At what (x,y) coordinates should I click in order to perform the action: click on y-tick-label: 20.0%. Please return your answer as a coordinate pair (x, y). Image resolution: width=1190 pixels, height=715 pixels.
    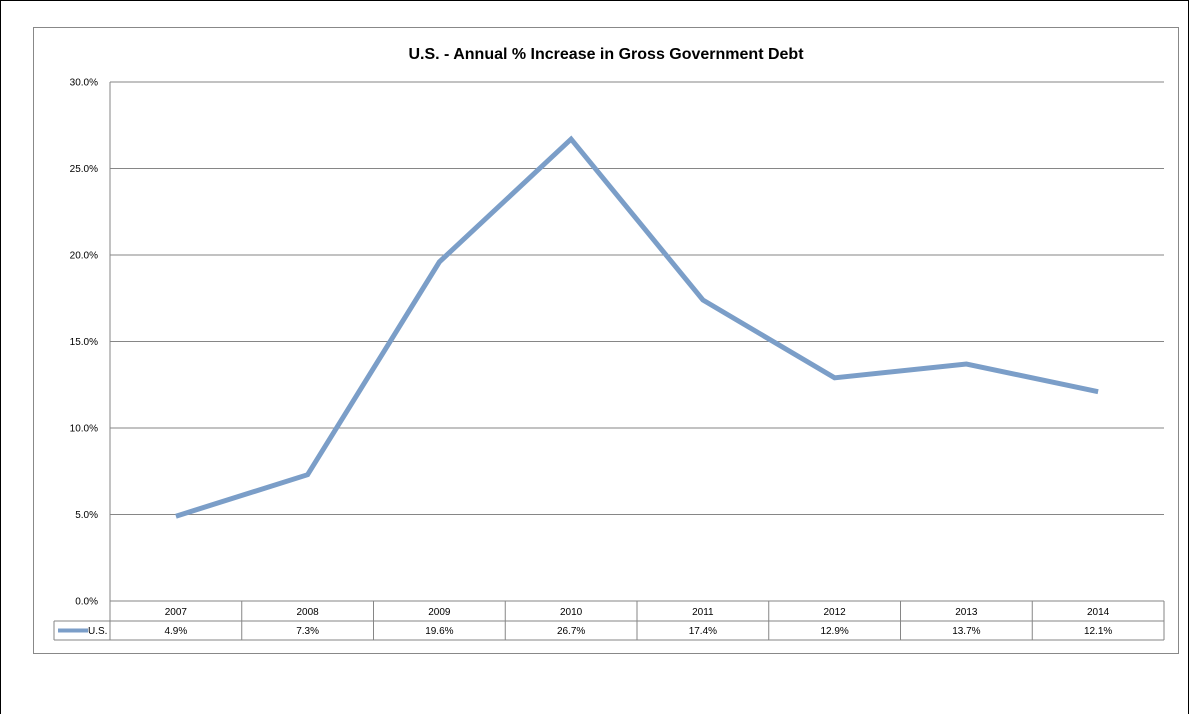
    Looking at the image, I should click on (84, 256).